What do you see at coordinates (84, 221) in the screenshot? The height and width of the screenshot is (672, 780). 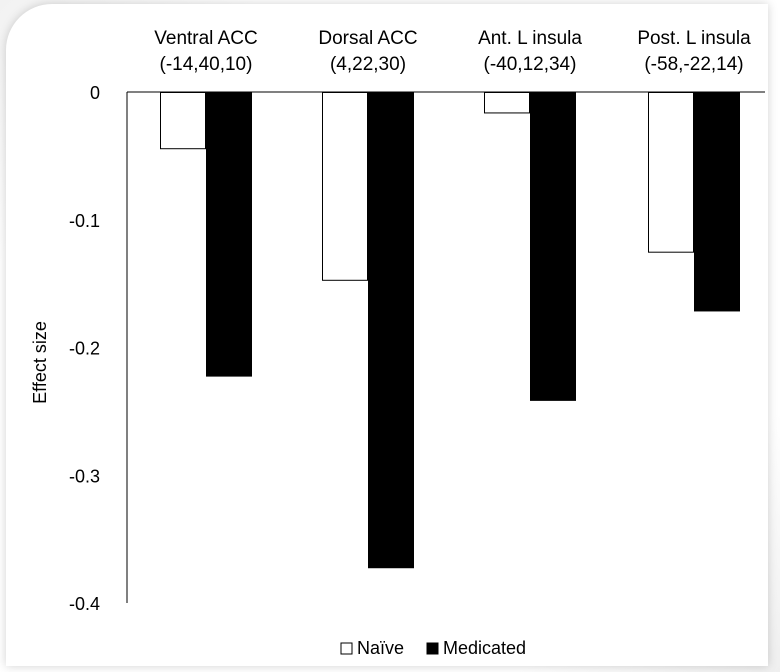 I see `y-tick-label: -0.1` at bounding box center [84, 221].